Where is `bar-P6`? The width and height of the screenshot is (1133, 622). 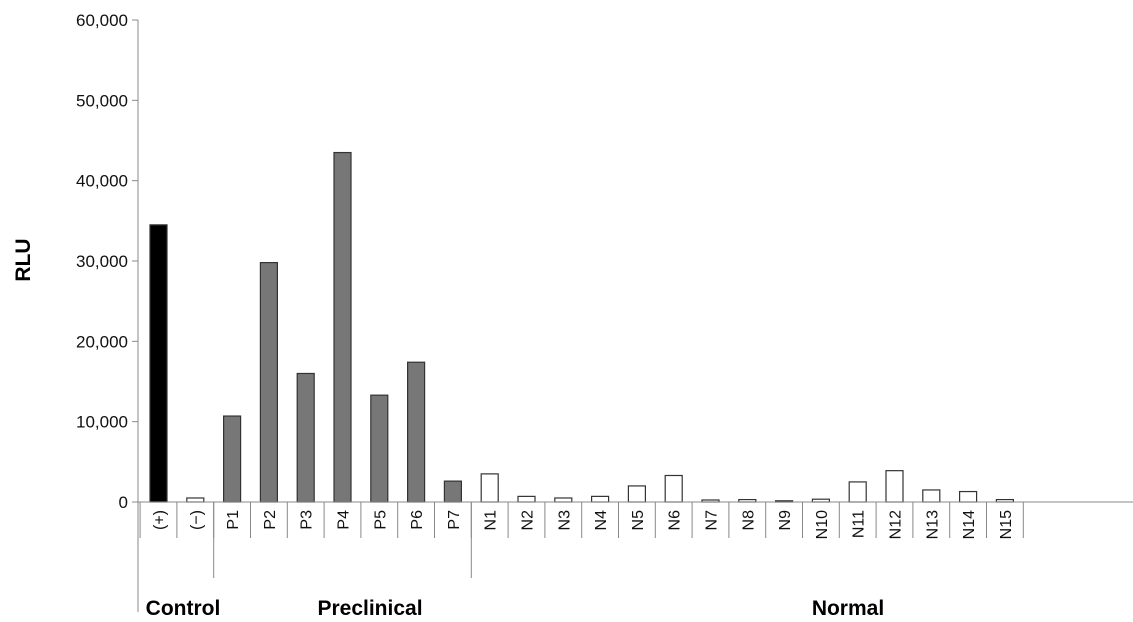 bar-P6 is located at coordinates (416, 432).